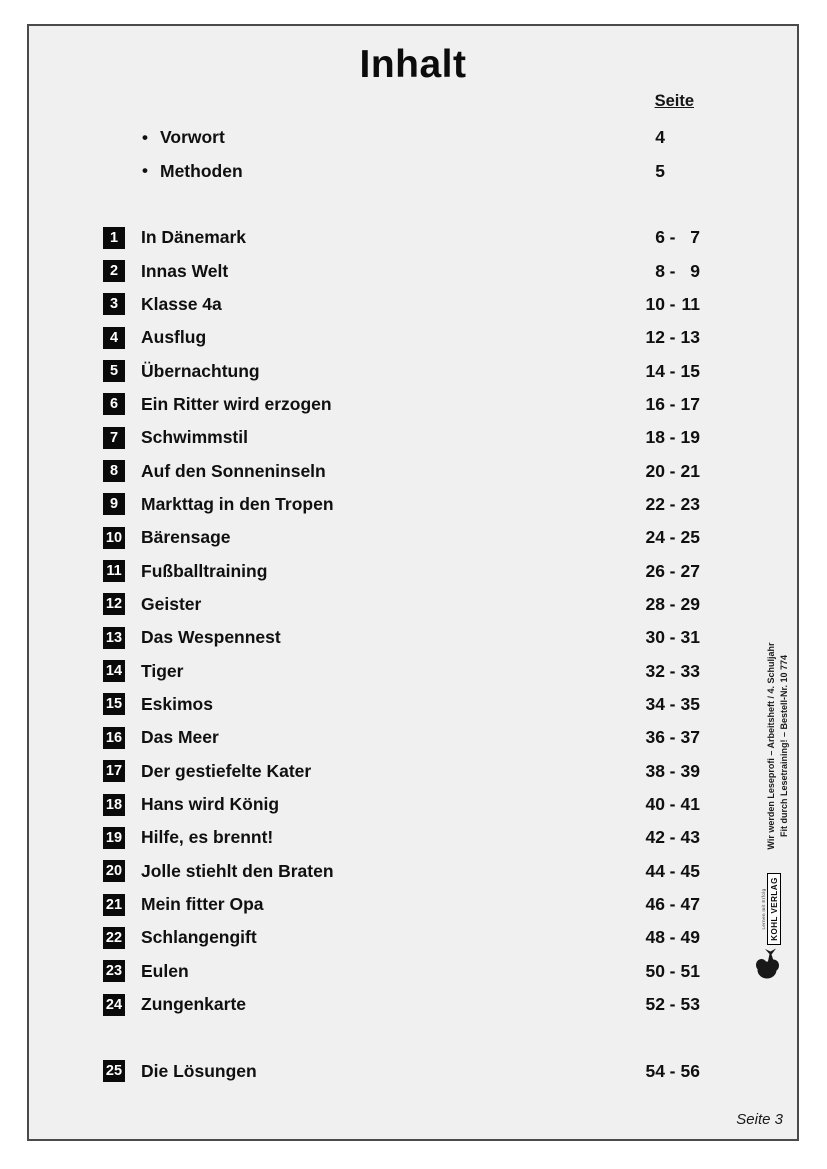 The height and width of the screenshot is (1169, 827). I want to click on page-from: 38, so click(655, 770).